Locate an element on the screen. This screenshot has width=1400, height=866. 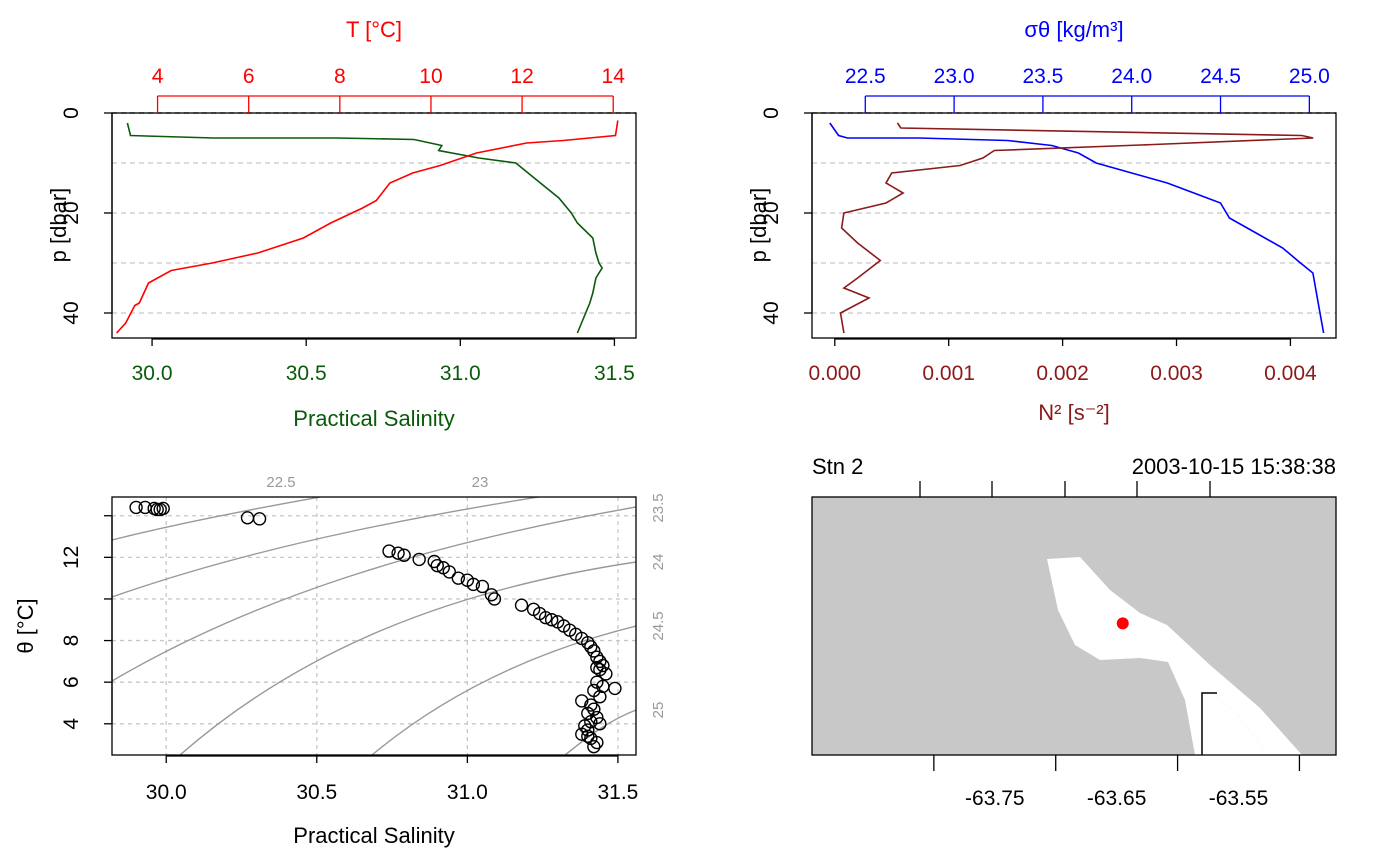
x-tick-label: 31.5 is located at coordinates (617, 792).